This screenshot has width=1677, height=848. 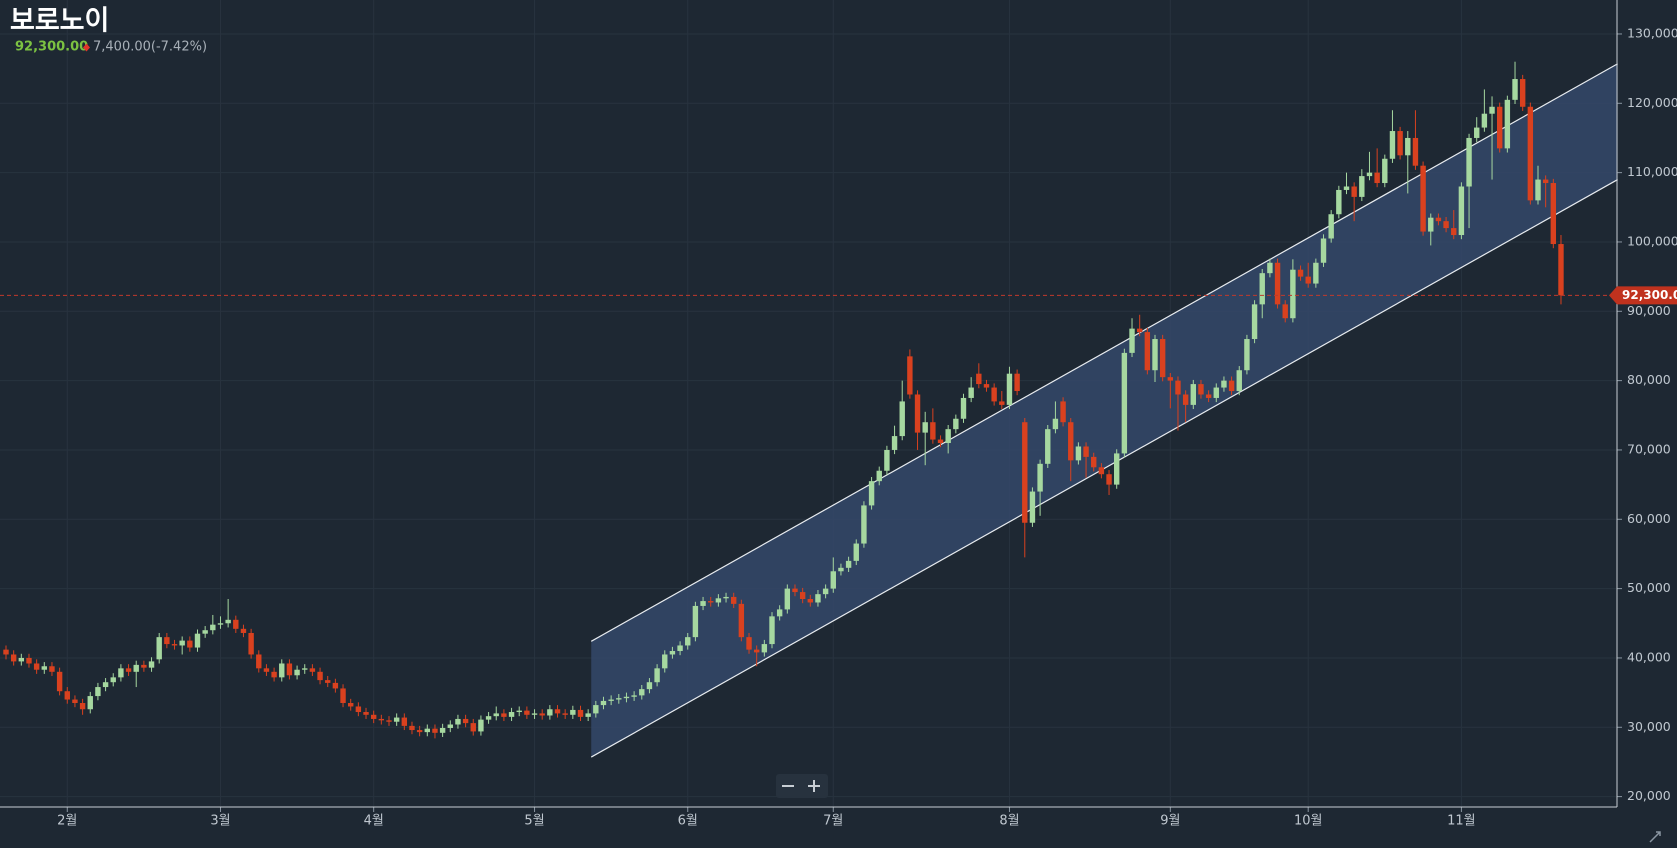 What do you see at coordinates (534, 821) in the screenshot?
I see `x-tick-label: 5월` at bounding box center [534, 821].